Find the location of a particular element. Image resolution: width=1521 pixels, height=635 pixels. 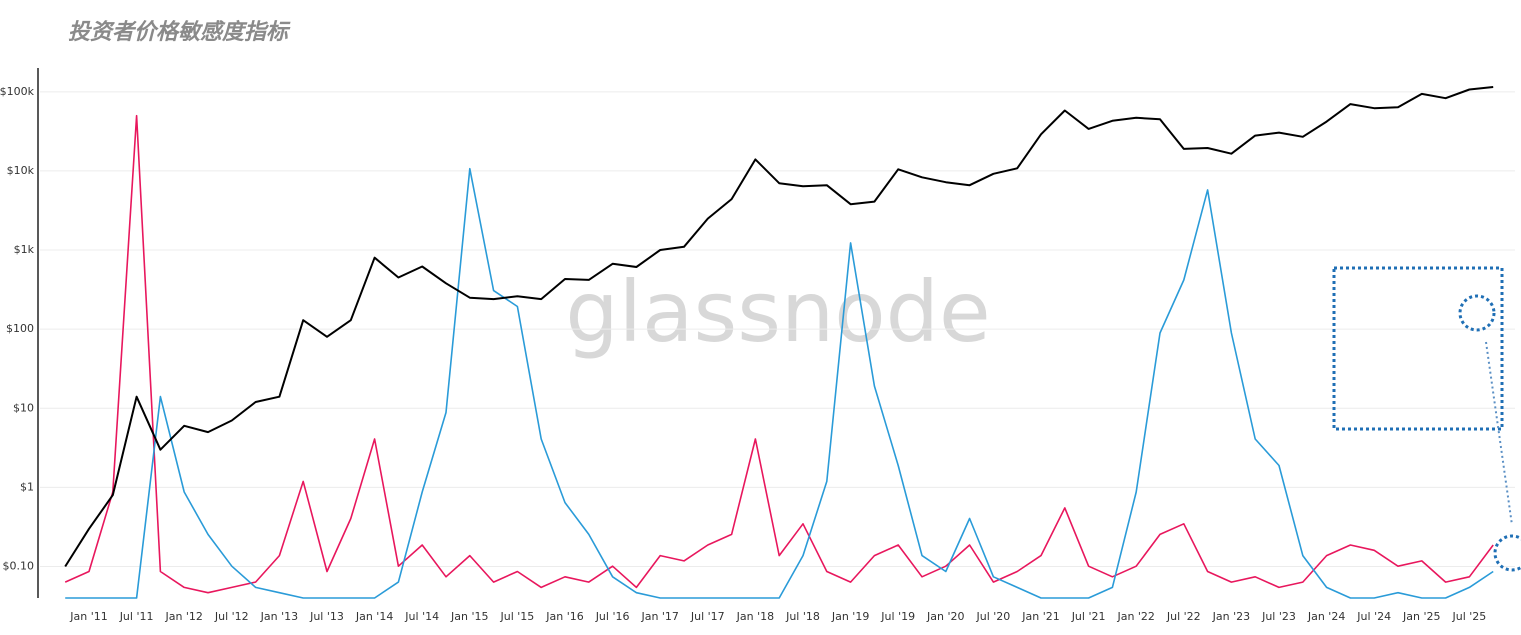

x-tick-label: Jan '21 is located at coordinates (1040, 616).